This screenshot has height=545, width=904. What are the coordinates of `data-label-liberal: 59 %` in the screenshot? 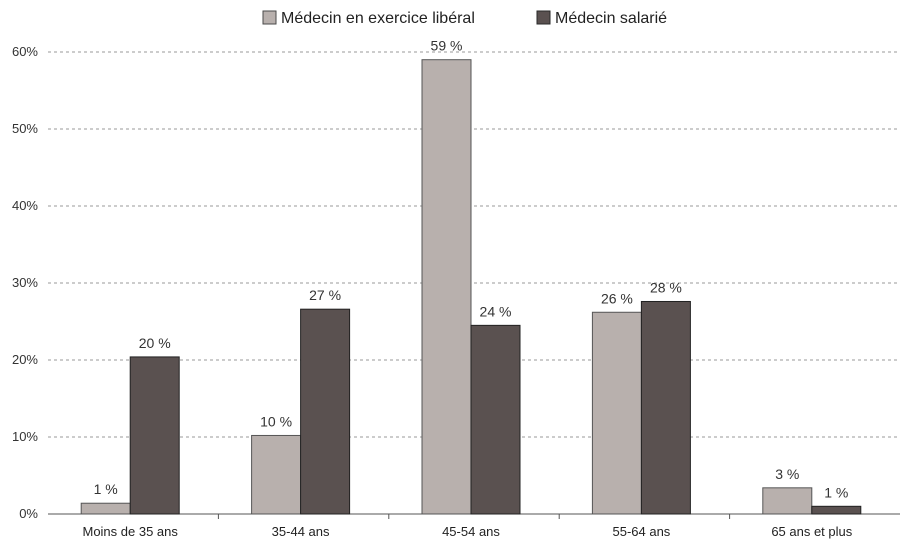 It's located at (447, 46).